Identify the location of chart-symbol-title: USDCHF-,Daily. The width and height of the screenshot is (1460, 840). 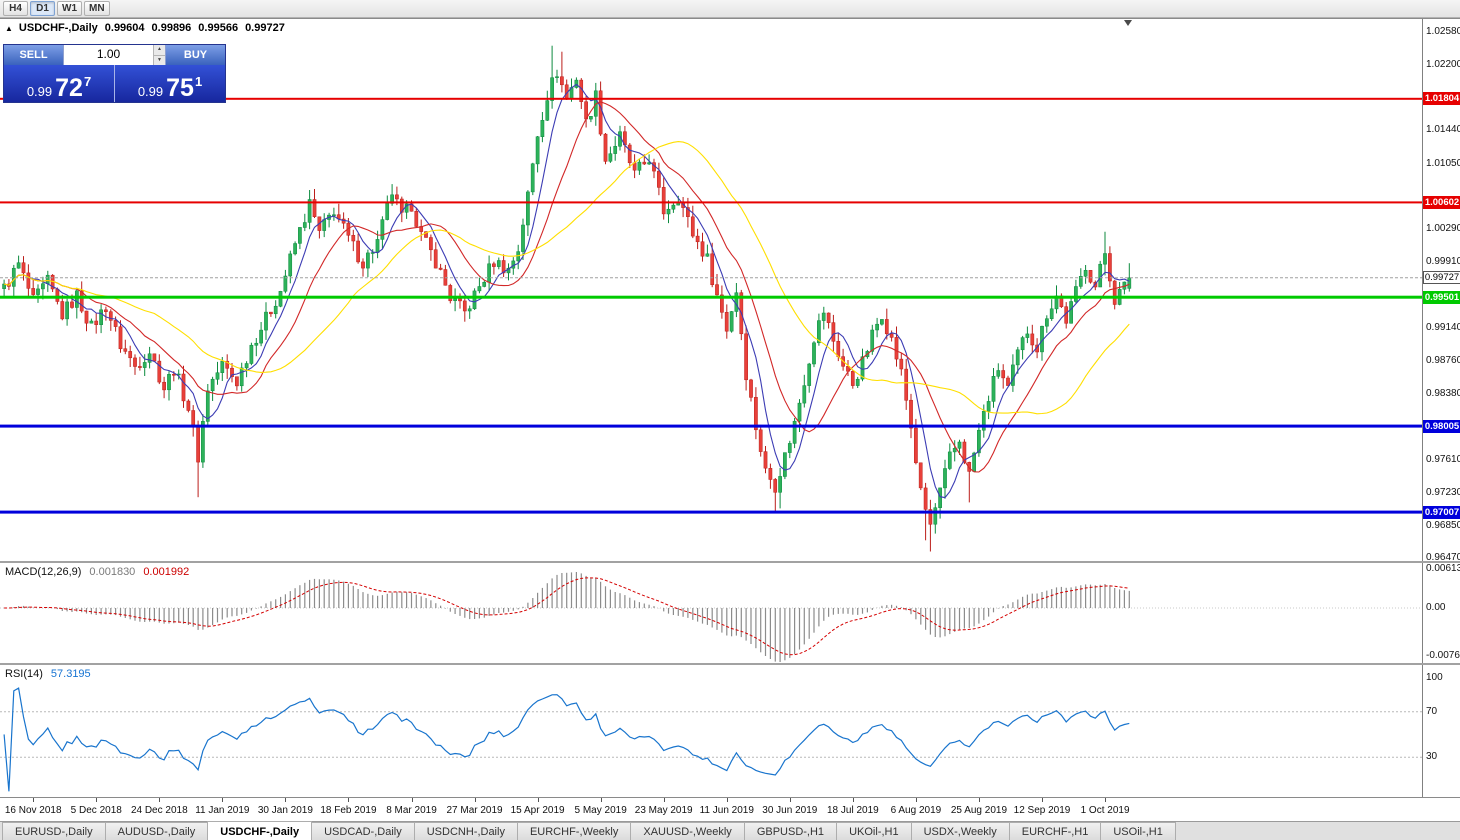
(58, 28).